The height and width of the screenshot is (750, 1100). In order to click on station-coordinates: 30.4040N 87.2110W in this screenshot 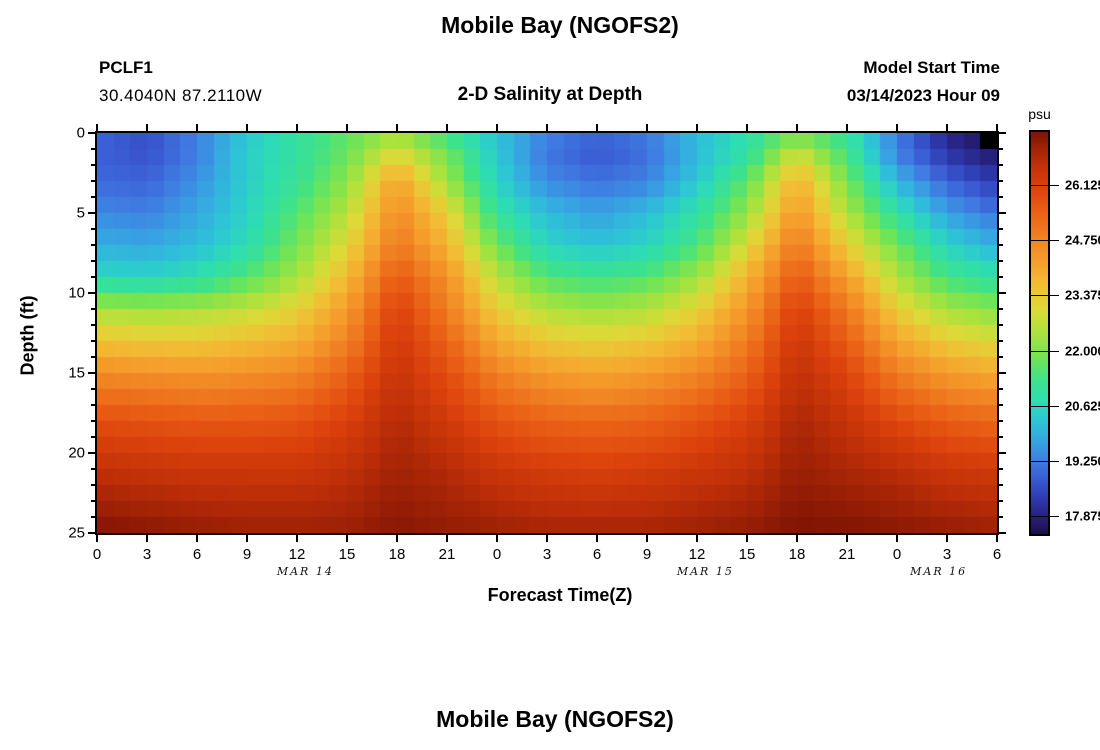, I will do `click(181, 95)`.